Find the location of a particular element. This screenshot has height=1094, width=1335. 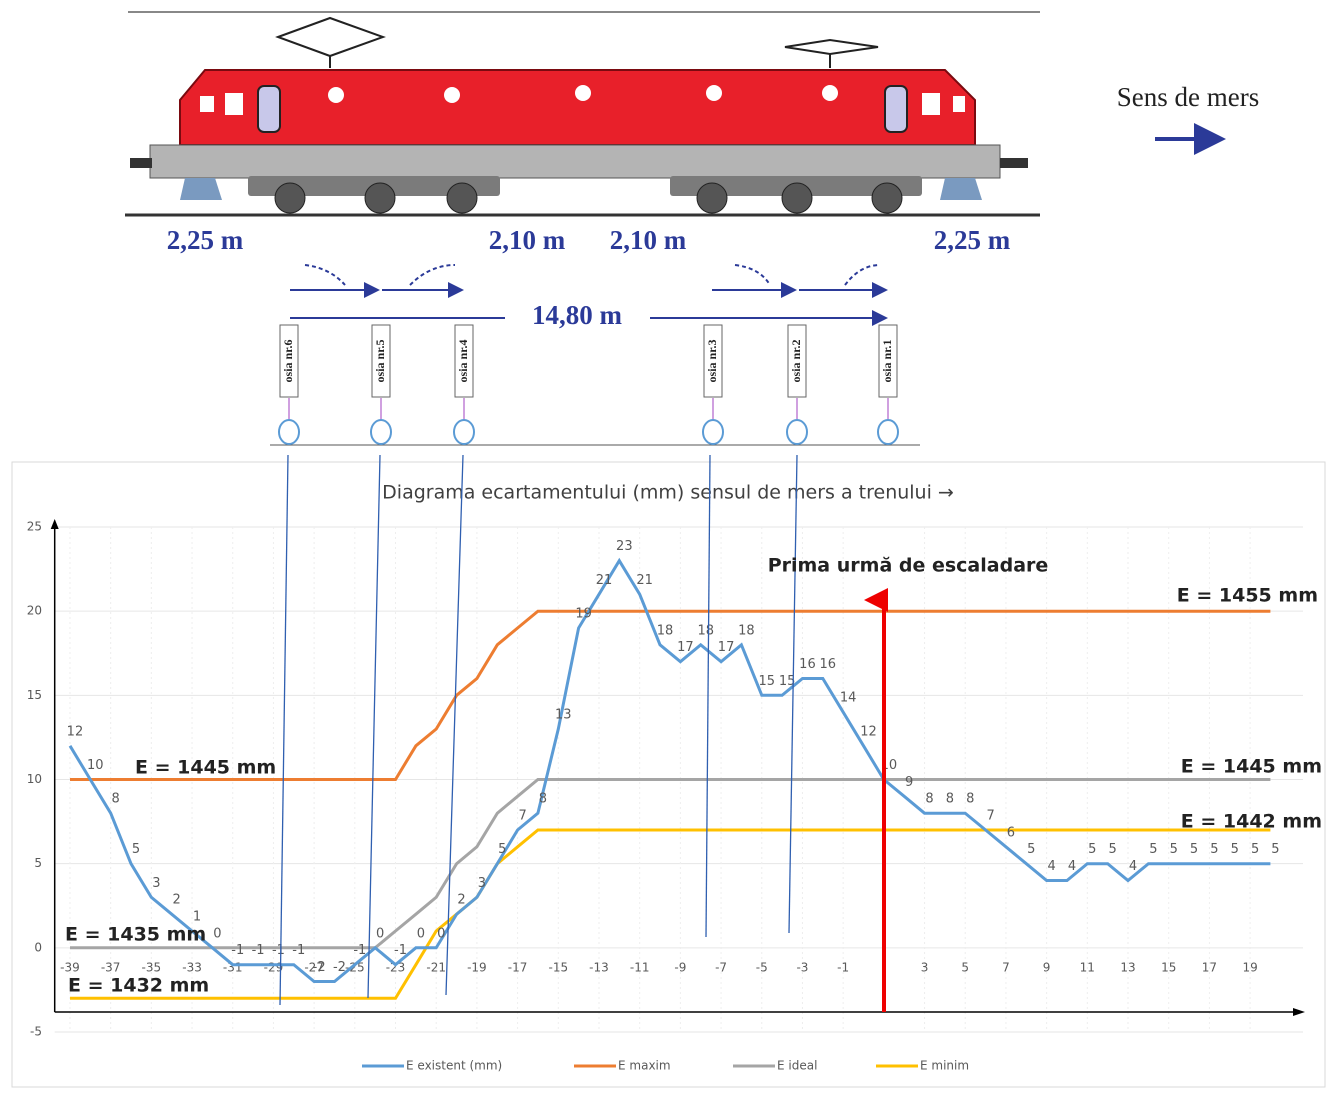

data-label: 15 is located at coordinates (787, 681).